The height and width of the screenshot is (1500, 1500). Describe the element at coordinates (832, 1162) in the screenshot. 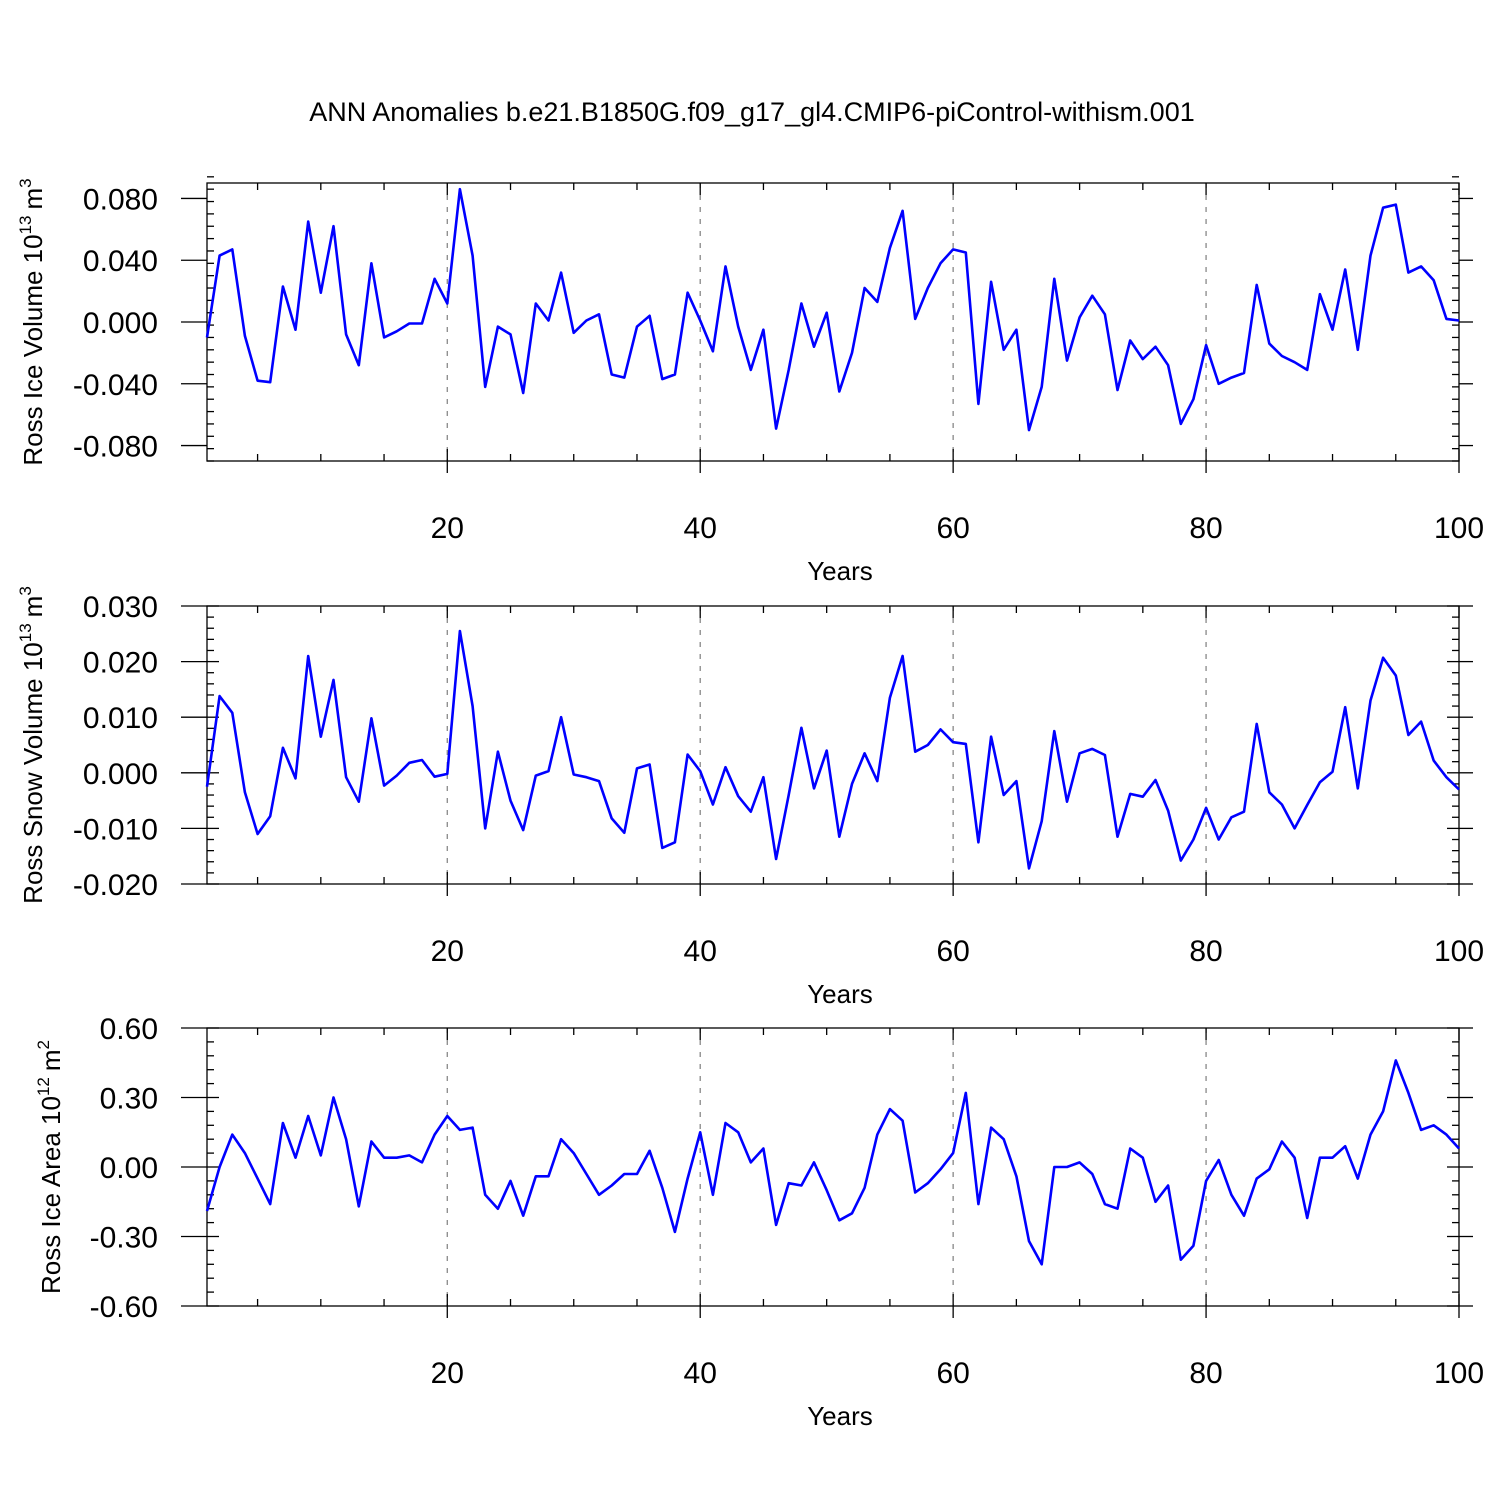

I see `series-line-ice-area` at that location.